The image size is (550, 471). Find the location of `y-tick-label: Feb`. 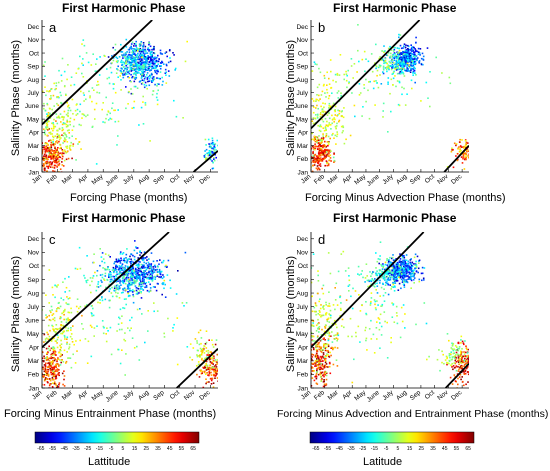

y-tick-label: Feb is located at coordinates (34, 375).